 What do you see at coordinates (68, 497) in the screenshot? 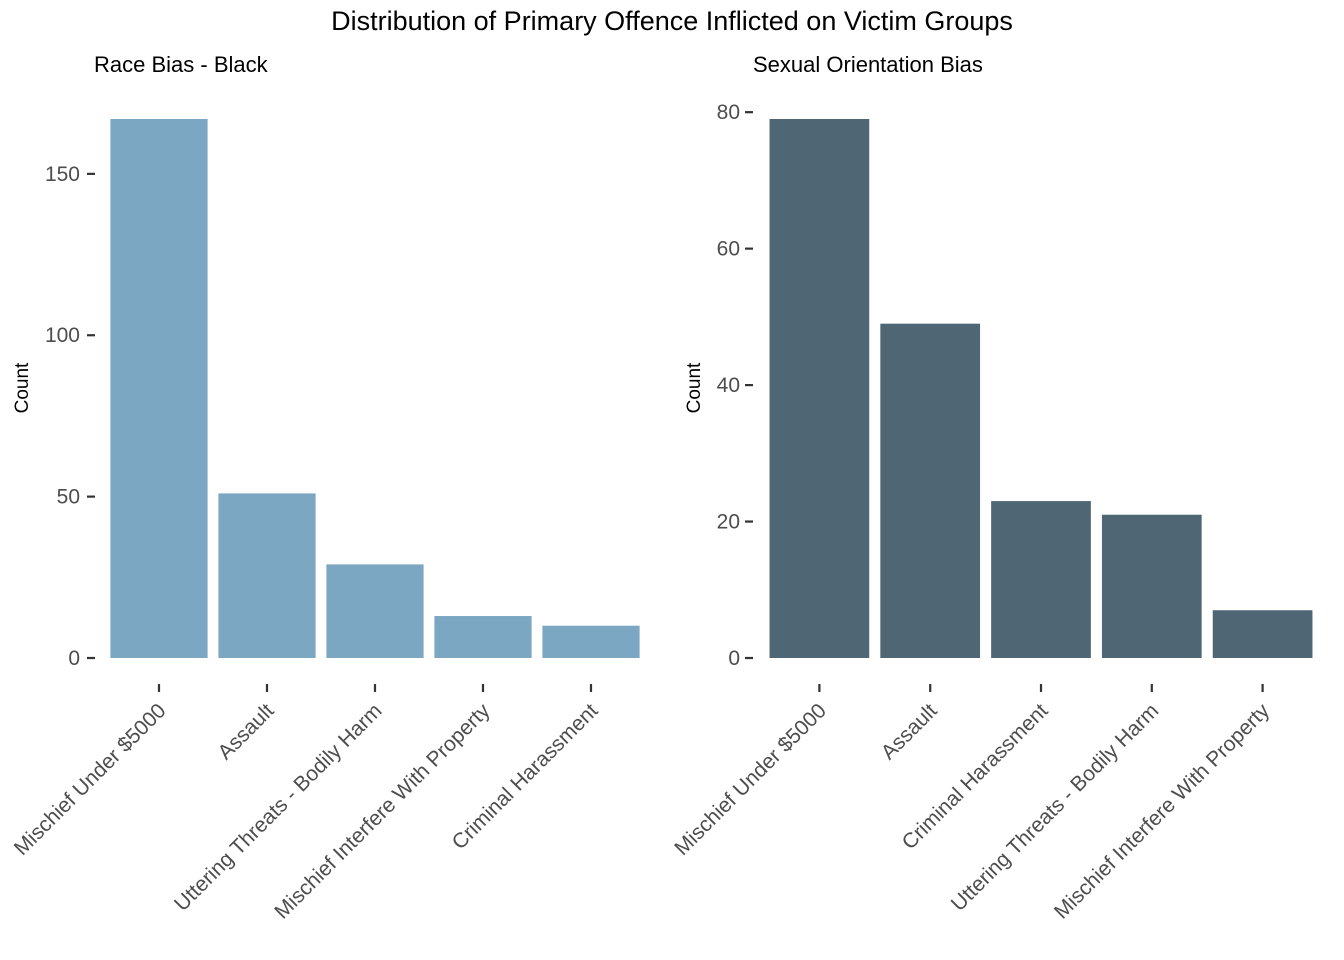
I see `y-tick-label: 50` at bounding box center [68, 497].